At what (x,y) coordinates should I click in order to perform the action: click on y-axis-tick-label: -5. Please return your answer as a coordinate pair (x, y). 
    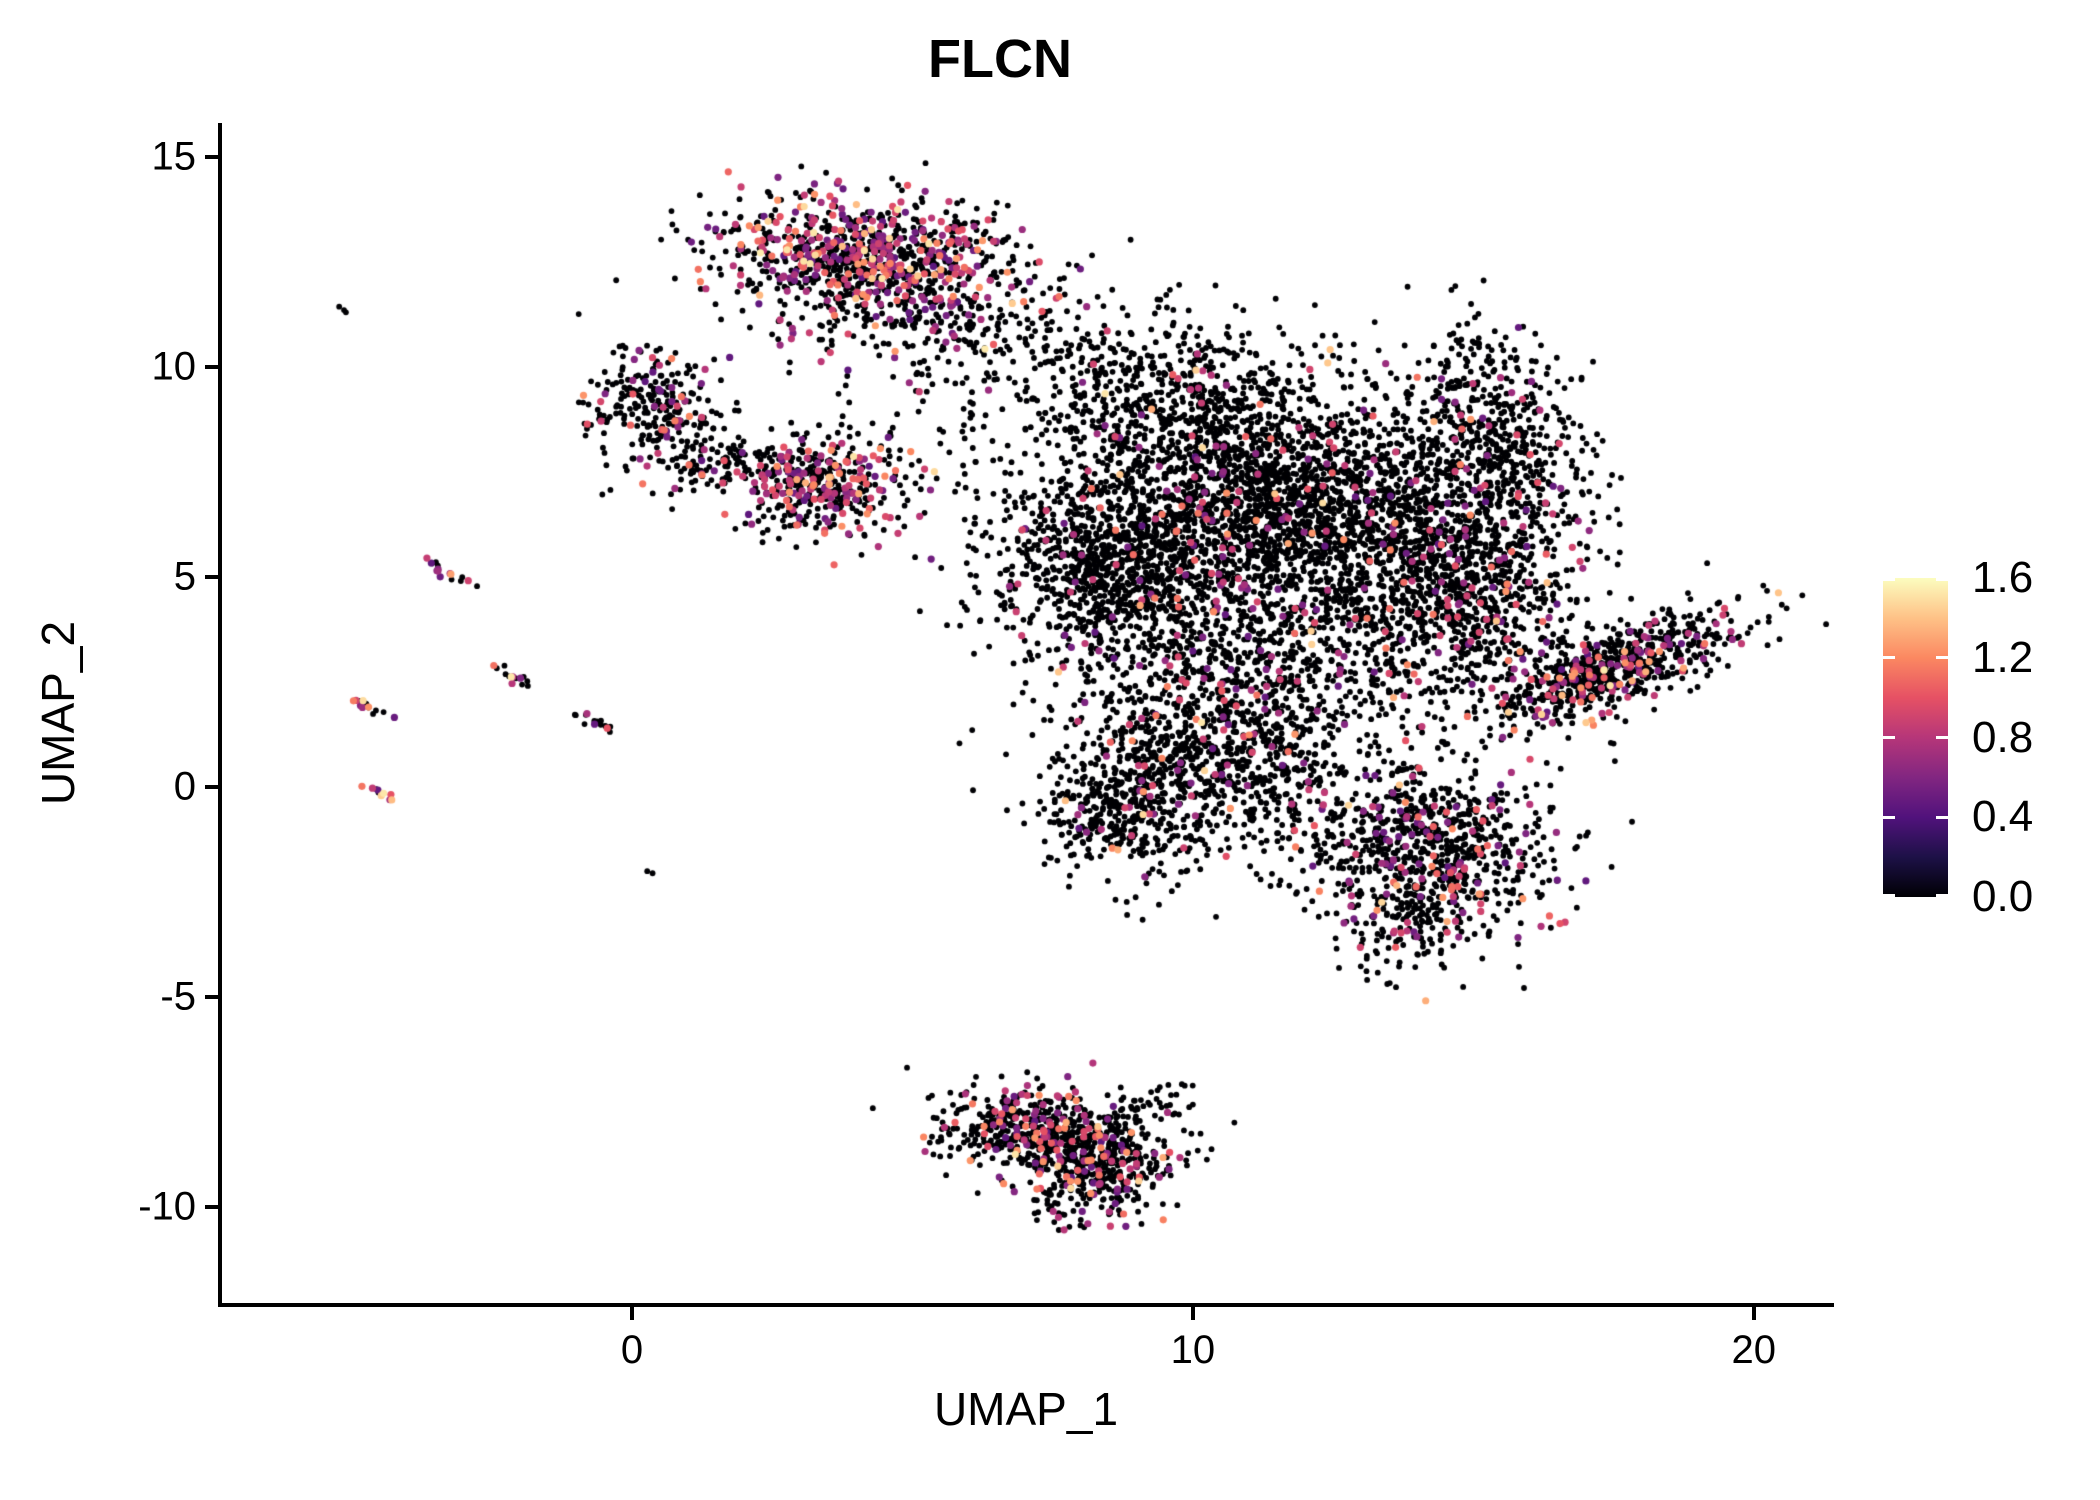
    Looking at the image, I should click on (178, 996).